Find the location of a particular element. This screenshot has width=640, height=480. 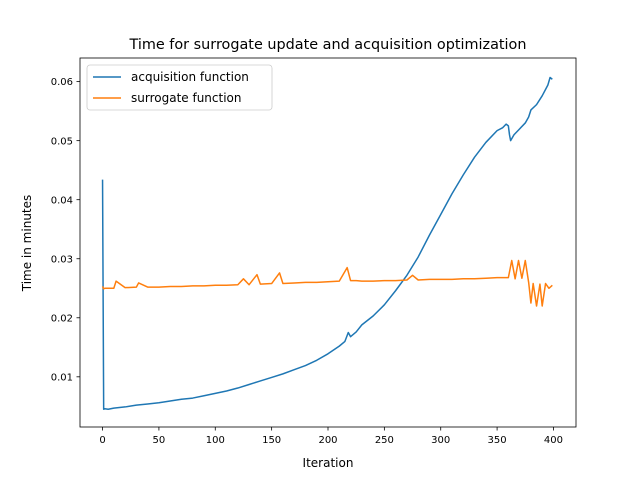

legend: acquisition function surrogate function is located at coordinates (179, 87).